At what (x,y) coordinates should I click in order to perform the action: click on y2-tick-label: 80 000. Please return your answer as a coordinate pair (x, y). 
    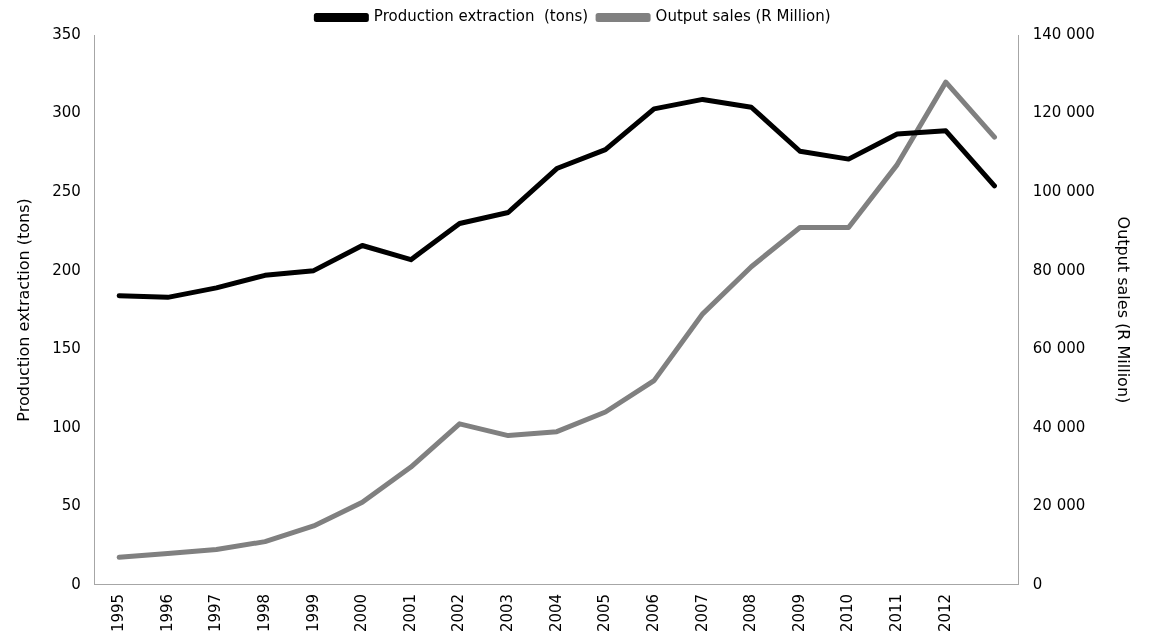
    Looking at the image, I should click on (1059, 269).